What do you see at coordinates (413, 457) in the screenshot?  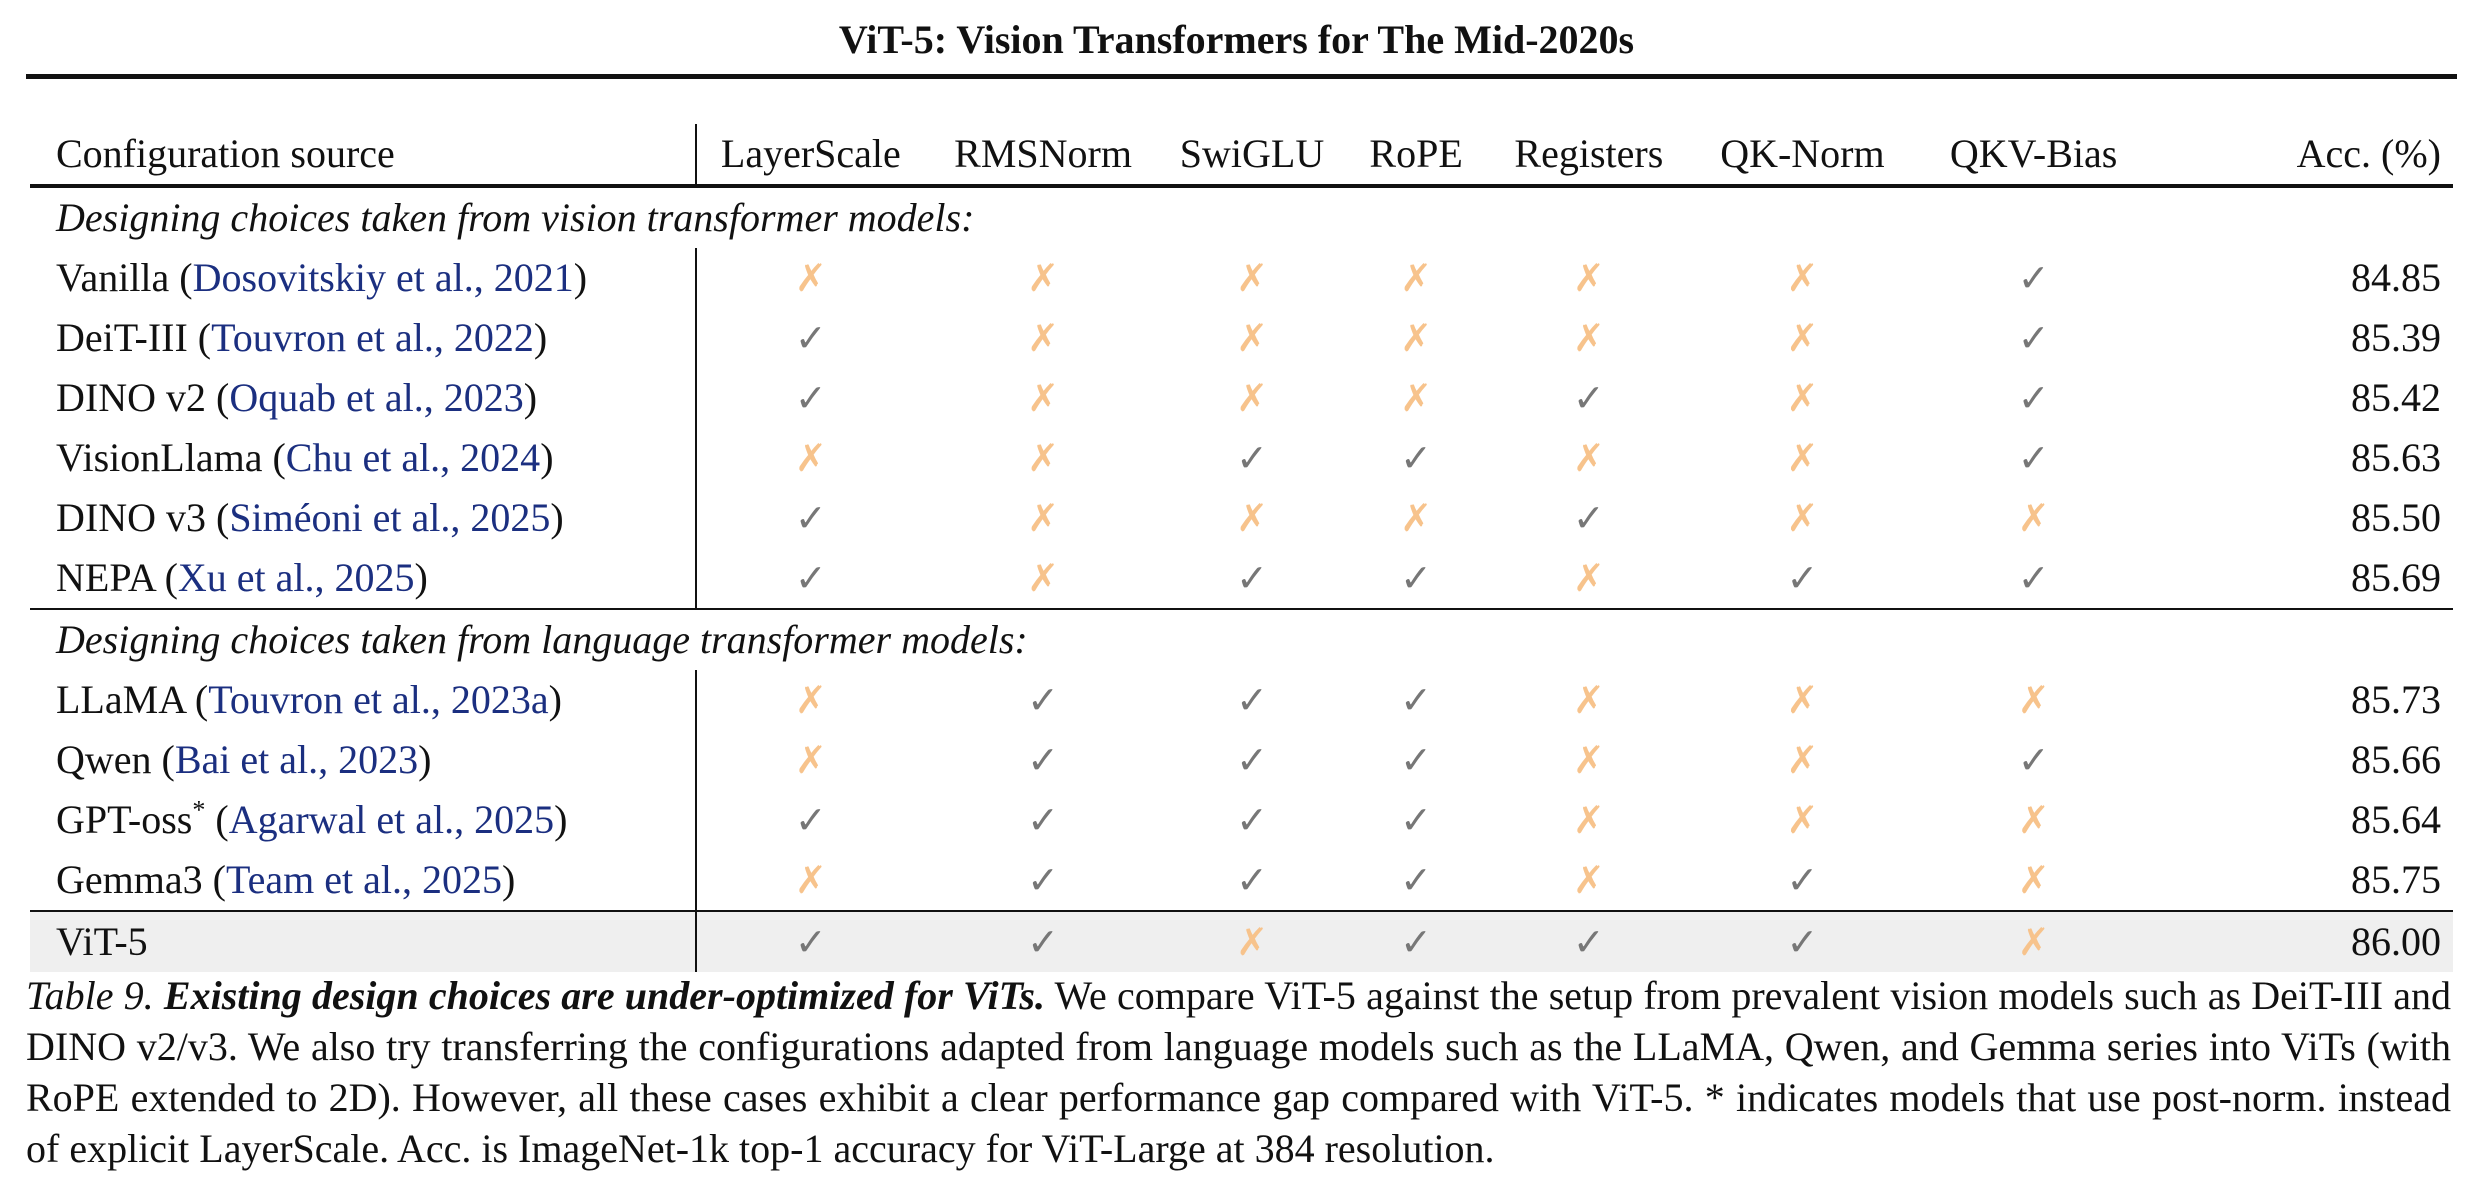 I see `citation-link: Chu et al., 2024` at bounding box center [413, 457].